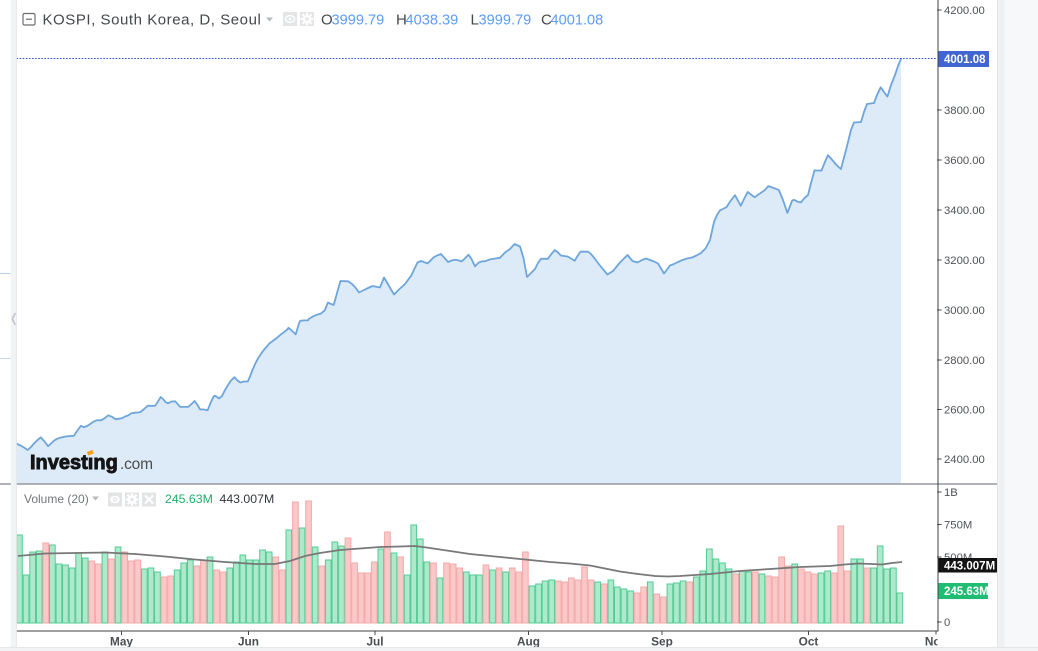  What do you see at coordinates (662, 642) in the screenshot?
I see `svg-text: Sep` at bounding box center [662, 642].